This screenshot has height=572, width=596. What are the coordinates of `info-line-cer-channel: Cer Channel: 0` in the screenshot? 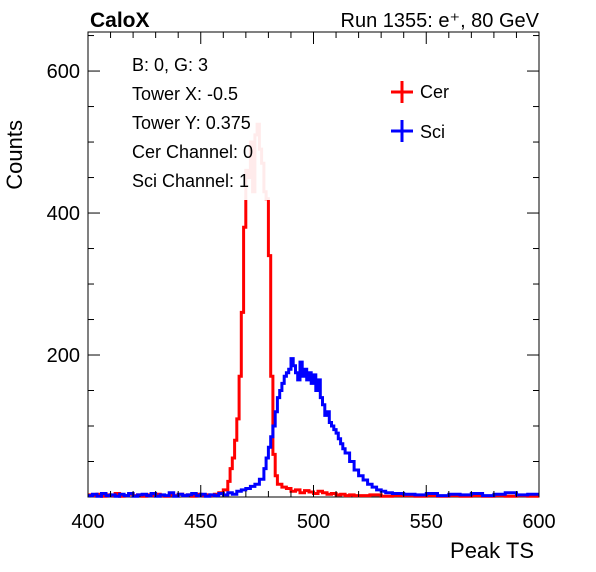 It's located at (192, 152).